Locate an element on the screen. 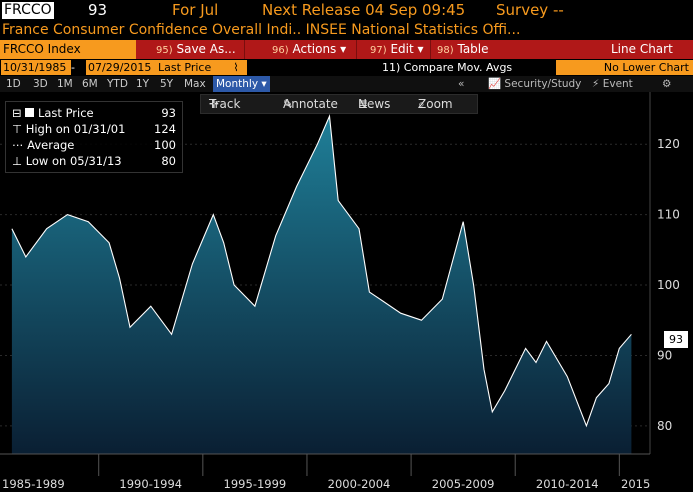 This screenshot has height=492, width=693. series-swatch is located at coordinates (30, 112).